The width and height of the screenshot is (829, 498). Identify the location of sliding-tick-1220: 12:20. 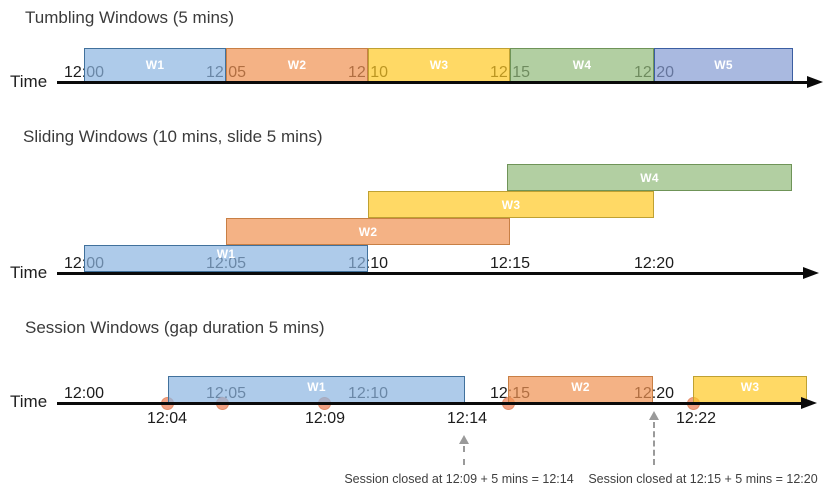
(654, 263).